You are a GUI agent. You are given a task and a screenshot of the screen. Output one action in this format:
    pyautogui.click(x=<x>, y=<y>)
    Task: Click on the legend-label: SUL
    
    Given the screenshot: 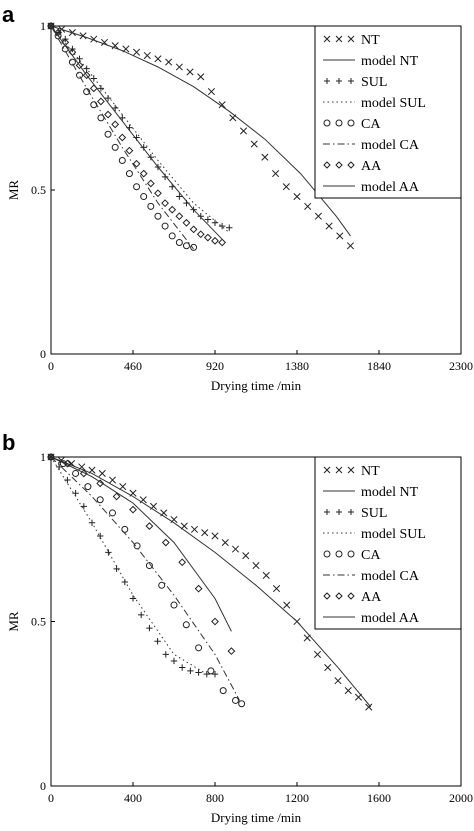 What is the action you would take?
    pyautogui.click(x=374, y=513)
    